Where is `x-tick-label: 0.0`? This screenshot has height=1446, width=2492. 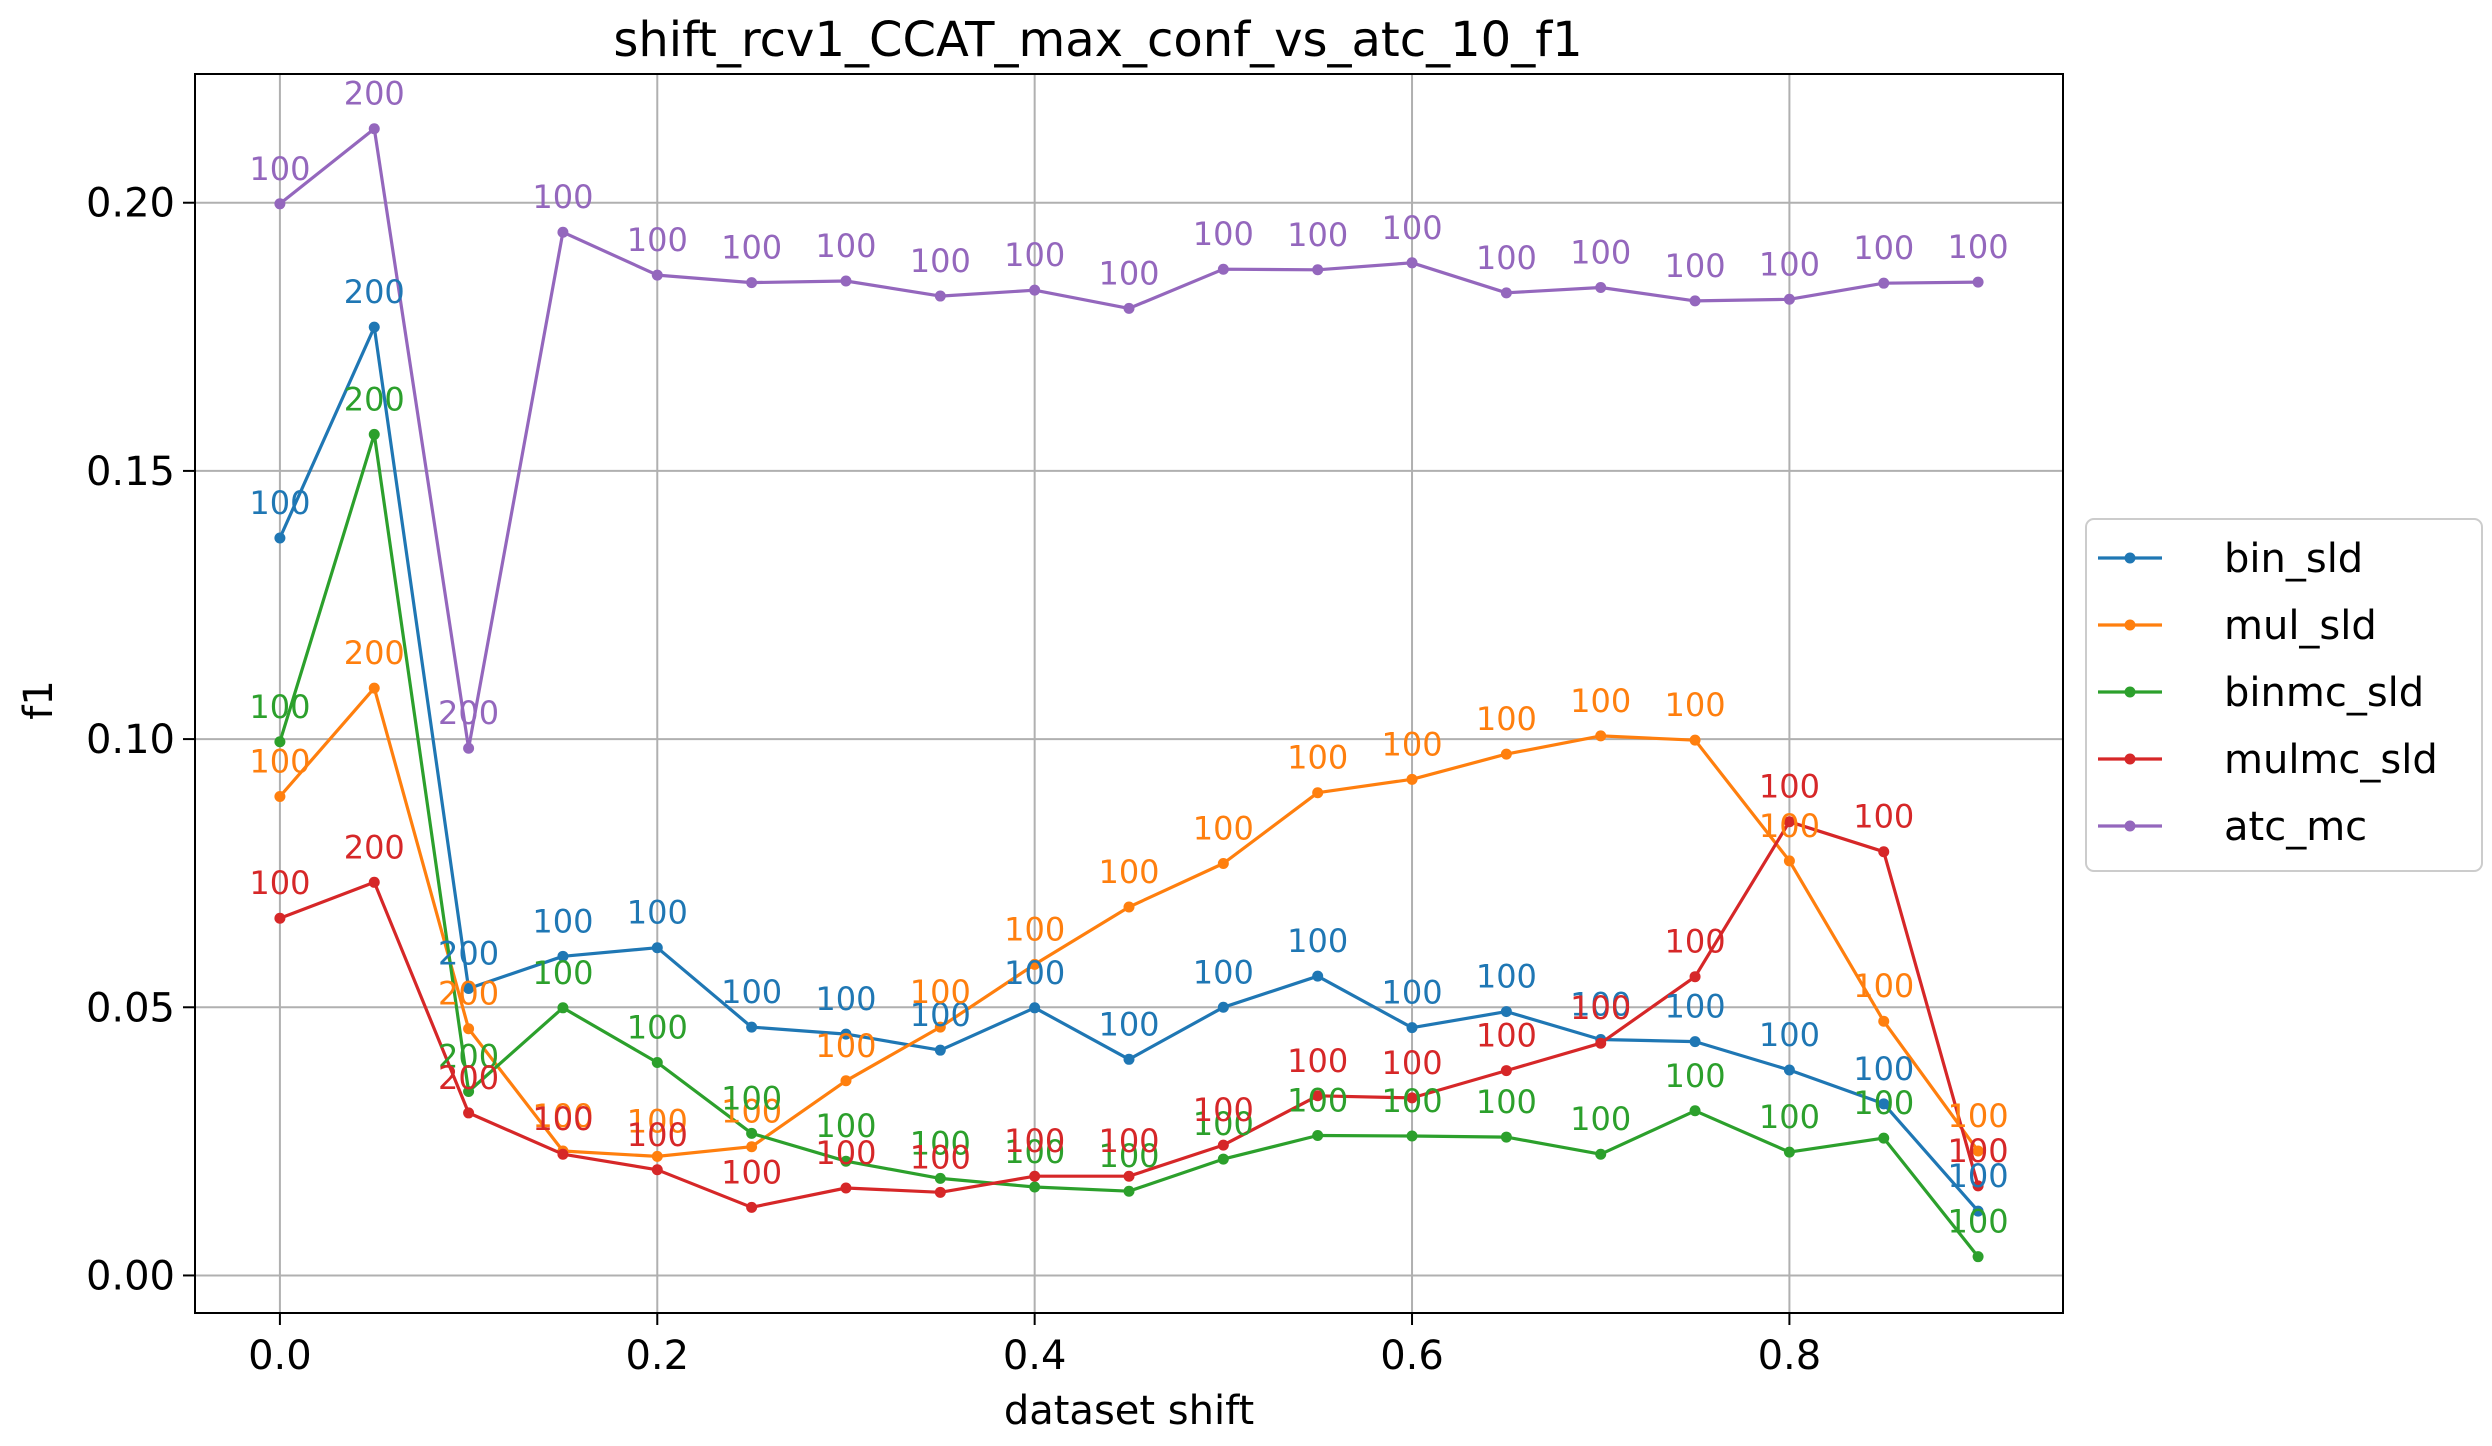 x-tick-label: 0.0 is located at coordinates (280, 1356).